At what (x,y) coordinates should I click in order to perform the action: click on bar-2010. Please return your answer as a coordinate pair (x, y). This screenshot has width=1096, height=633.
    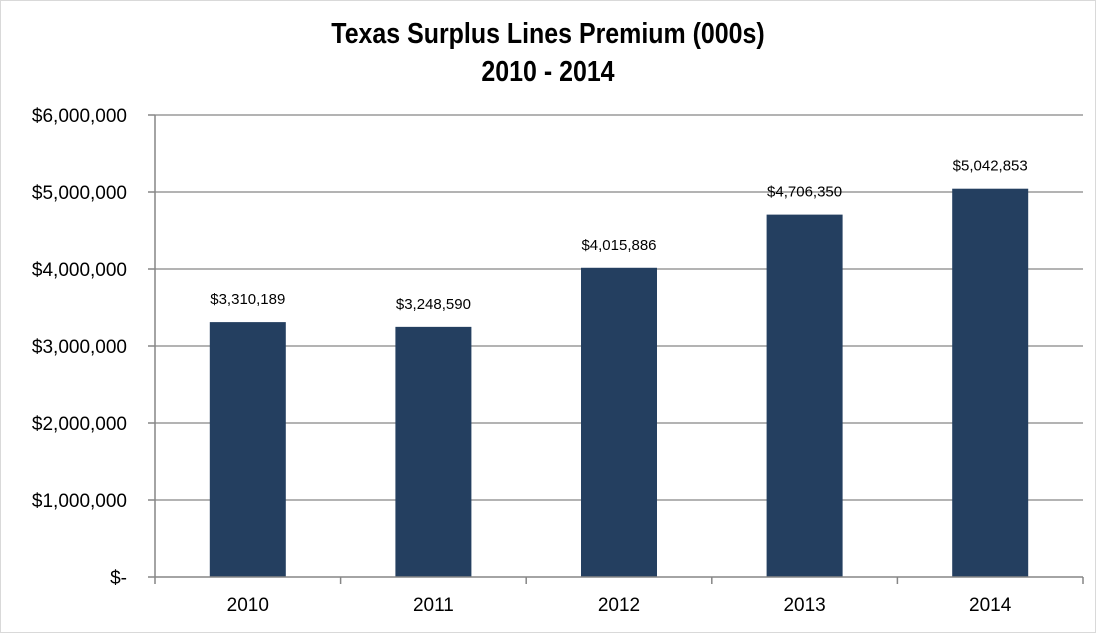
    Looking at the image, I should click on (247, 449).